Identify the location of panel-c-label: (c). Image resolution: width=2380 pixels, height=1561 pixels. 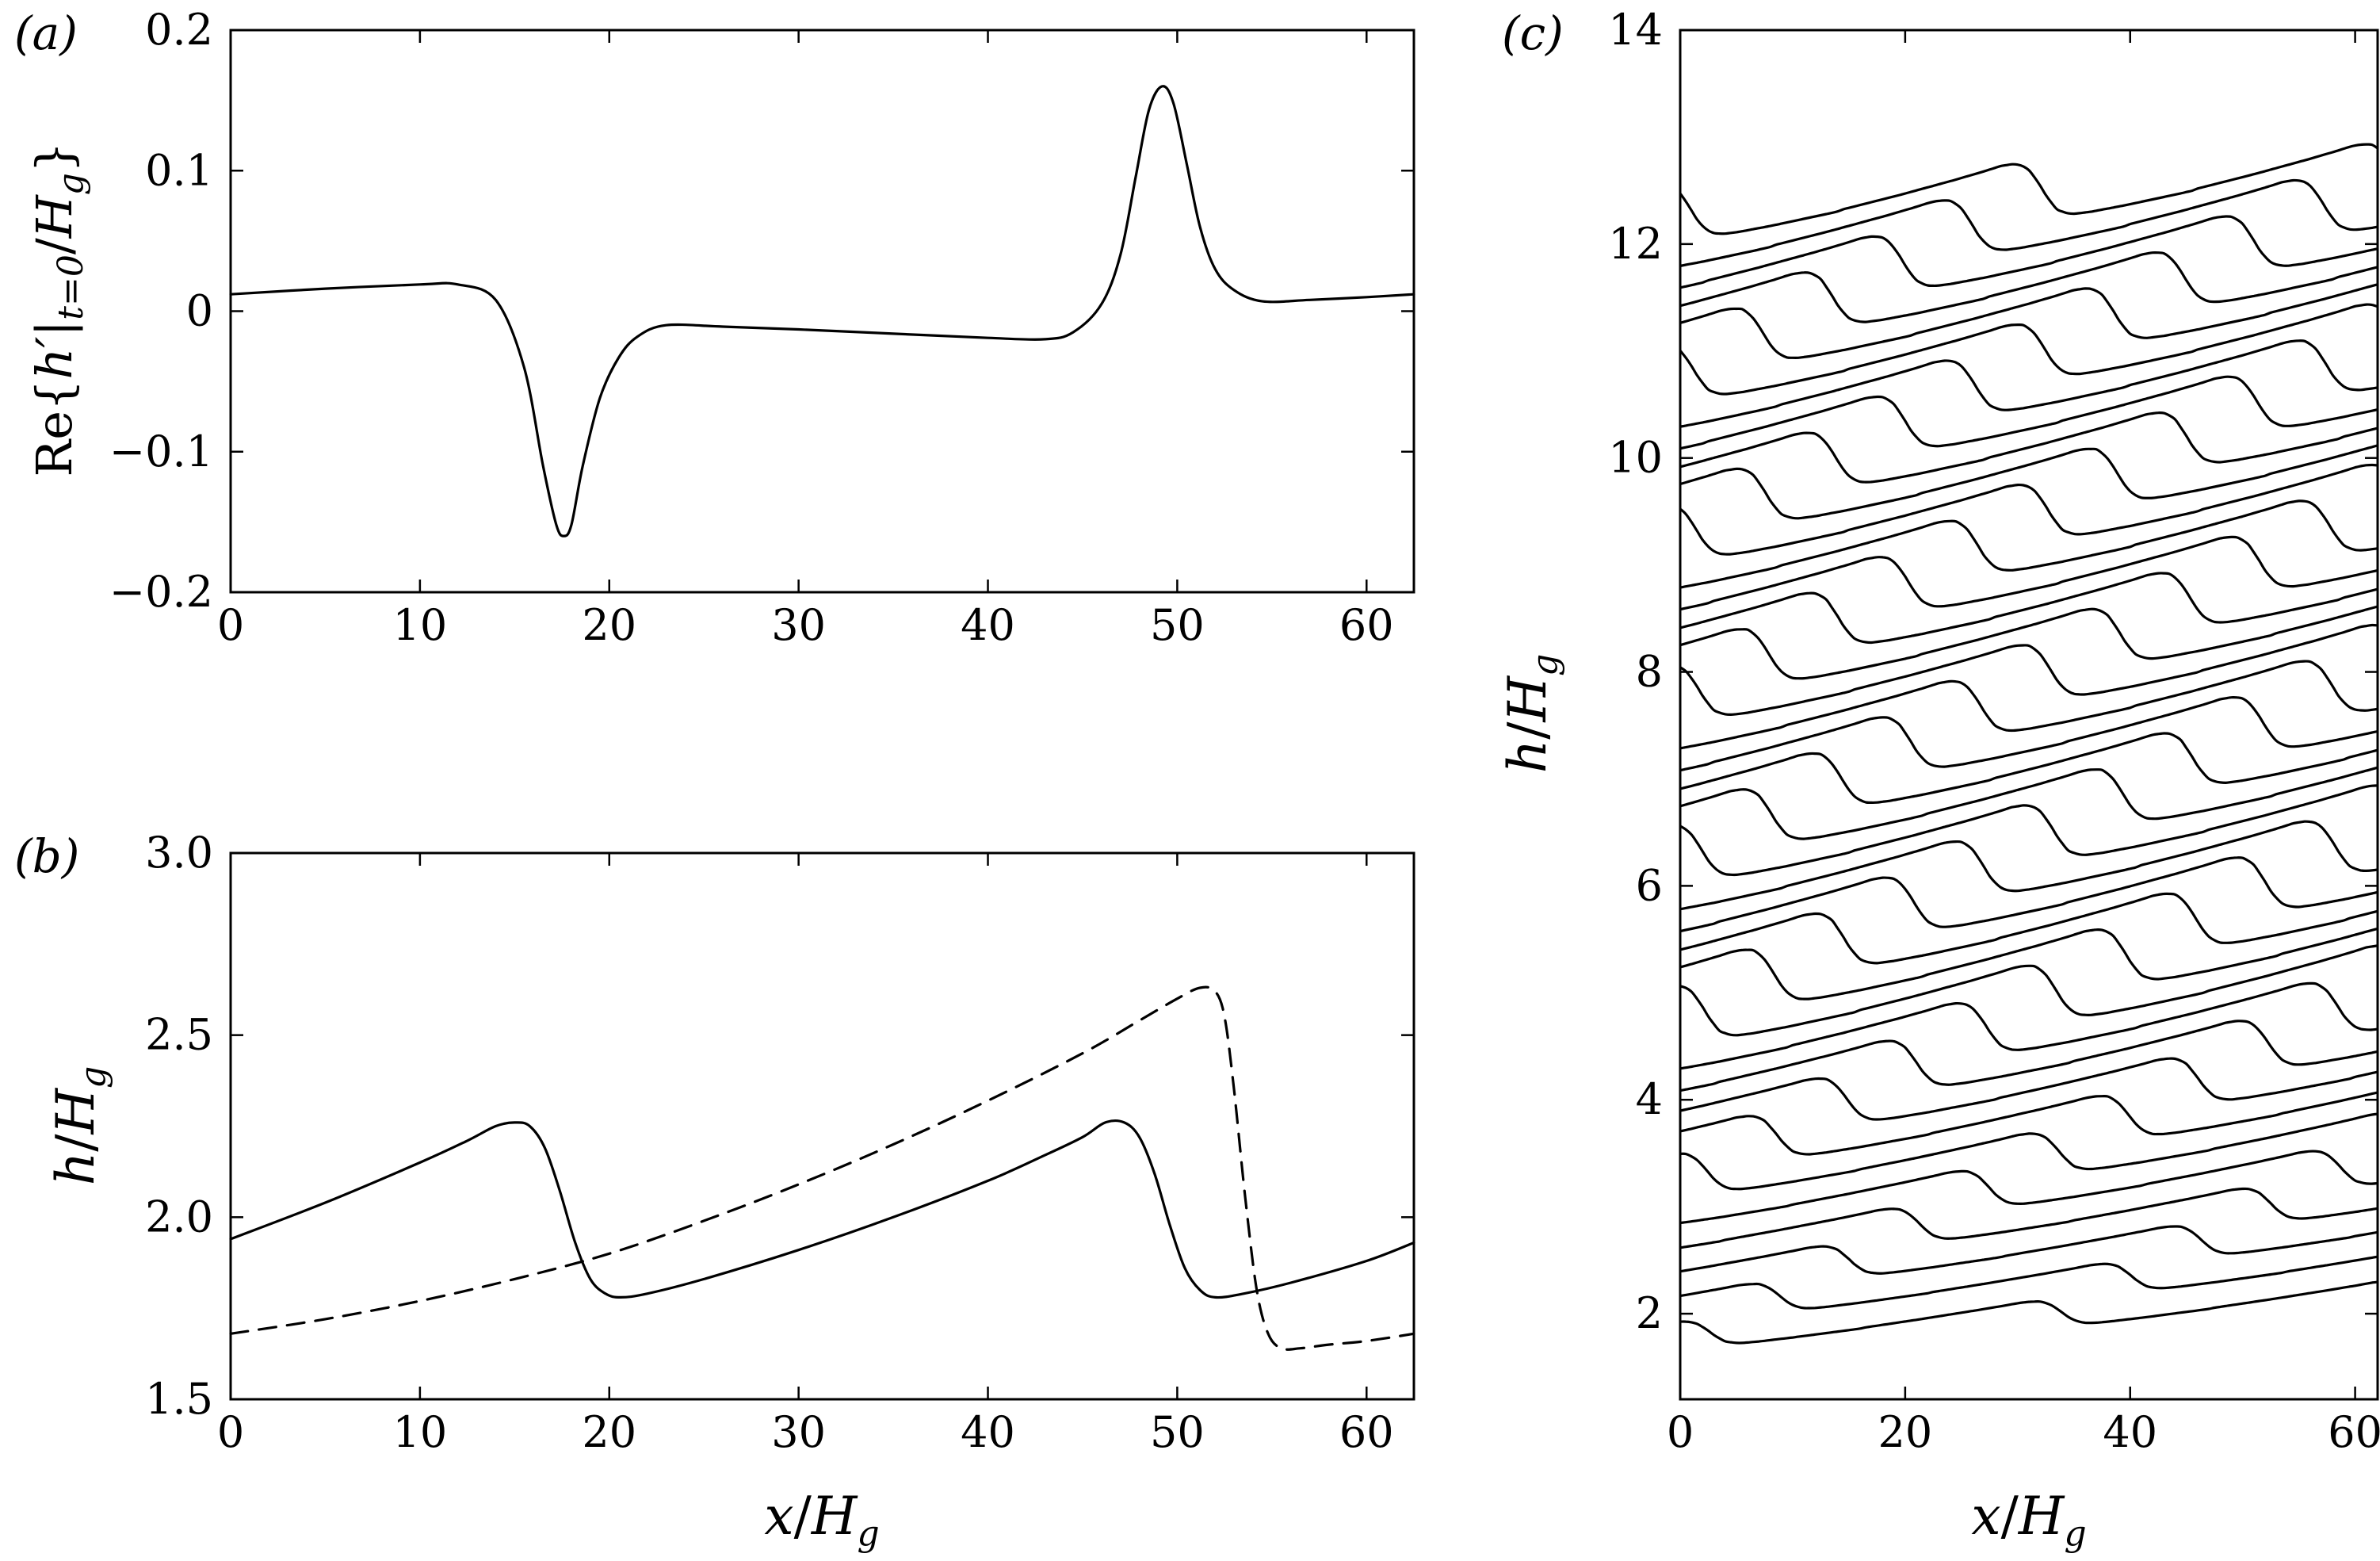
(1533, 33).